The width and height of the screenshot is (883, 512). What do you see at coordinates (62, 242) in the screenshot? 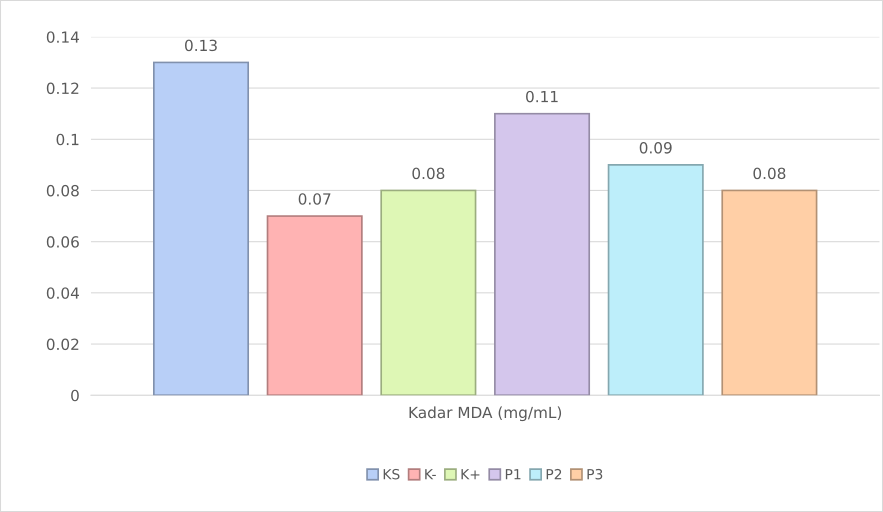
I see `y-tick-label: 0.06` at bounding box center [62, 242].